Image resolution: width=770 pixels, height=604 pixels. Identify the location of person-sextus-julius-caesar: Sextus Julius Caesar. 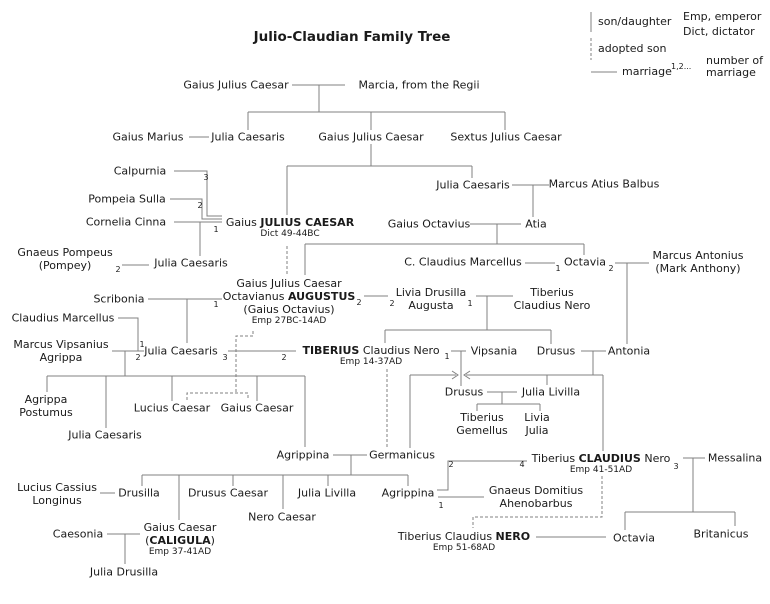
(506, 137).